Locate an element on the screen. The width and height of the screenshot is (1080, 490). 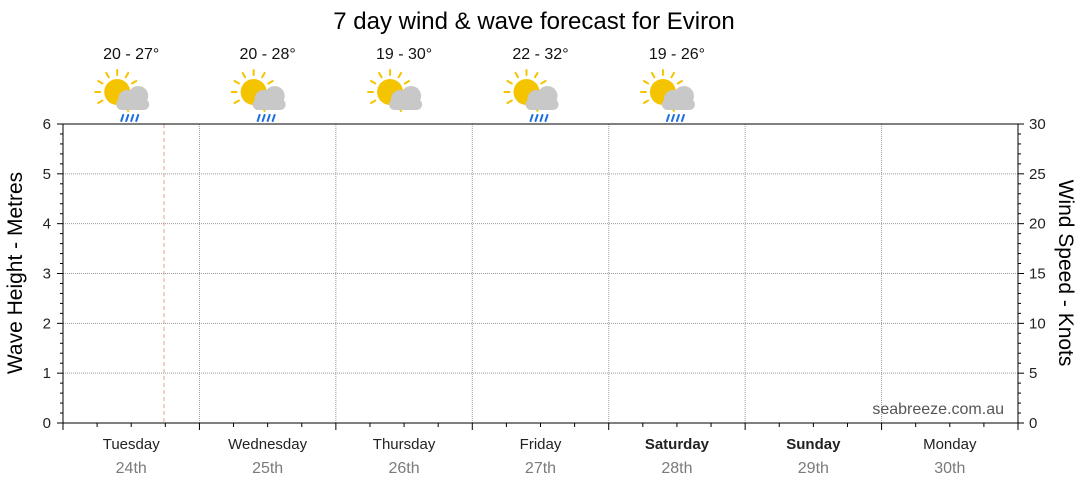
left-tick-label: 5 is located at coordinates (47, 174).